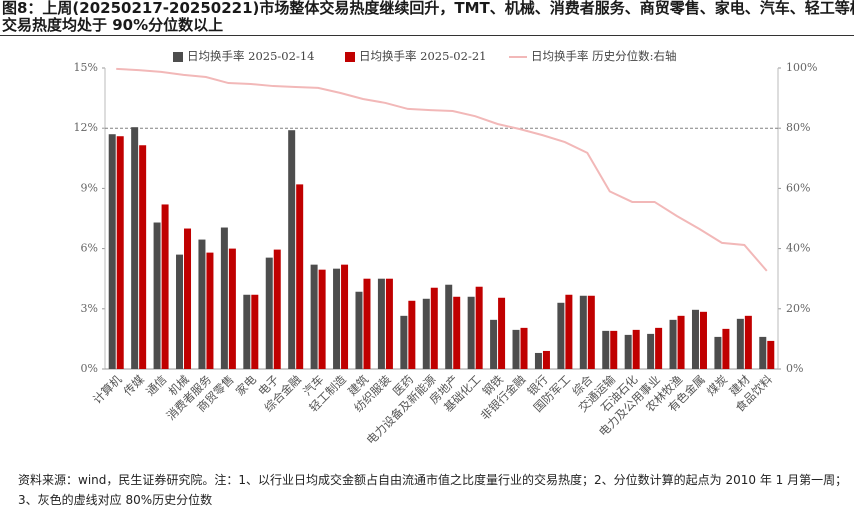 The height and width of the screenshot is (510, 854). I want to click on y2-tick-label: 80%, so click(798, 127).